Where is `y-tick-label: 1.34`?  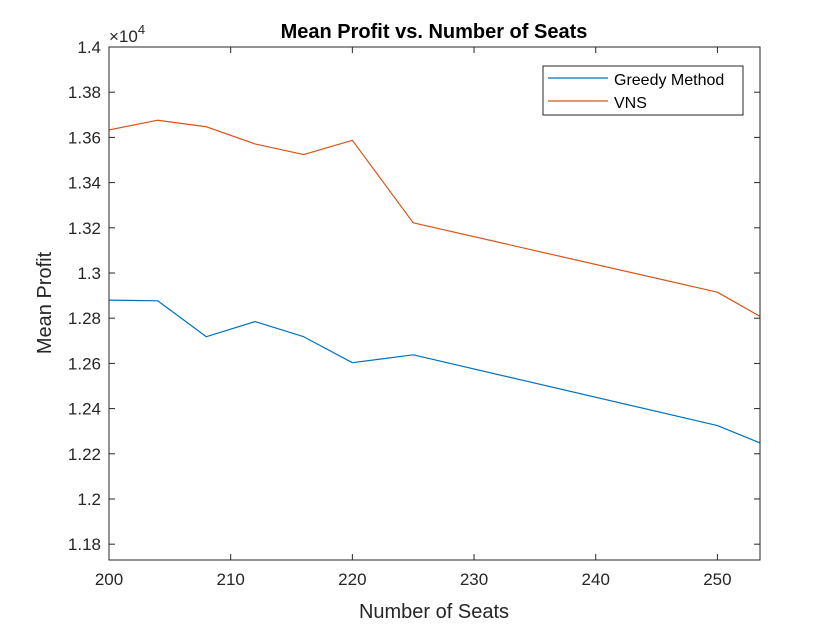
y-tick-label: 1.34 is located at coordinates (84, 183).